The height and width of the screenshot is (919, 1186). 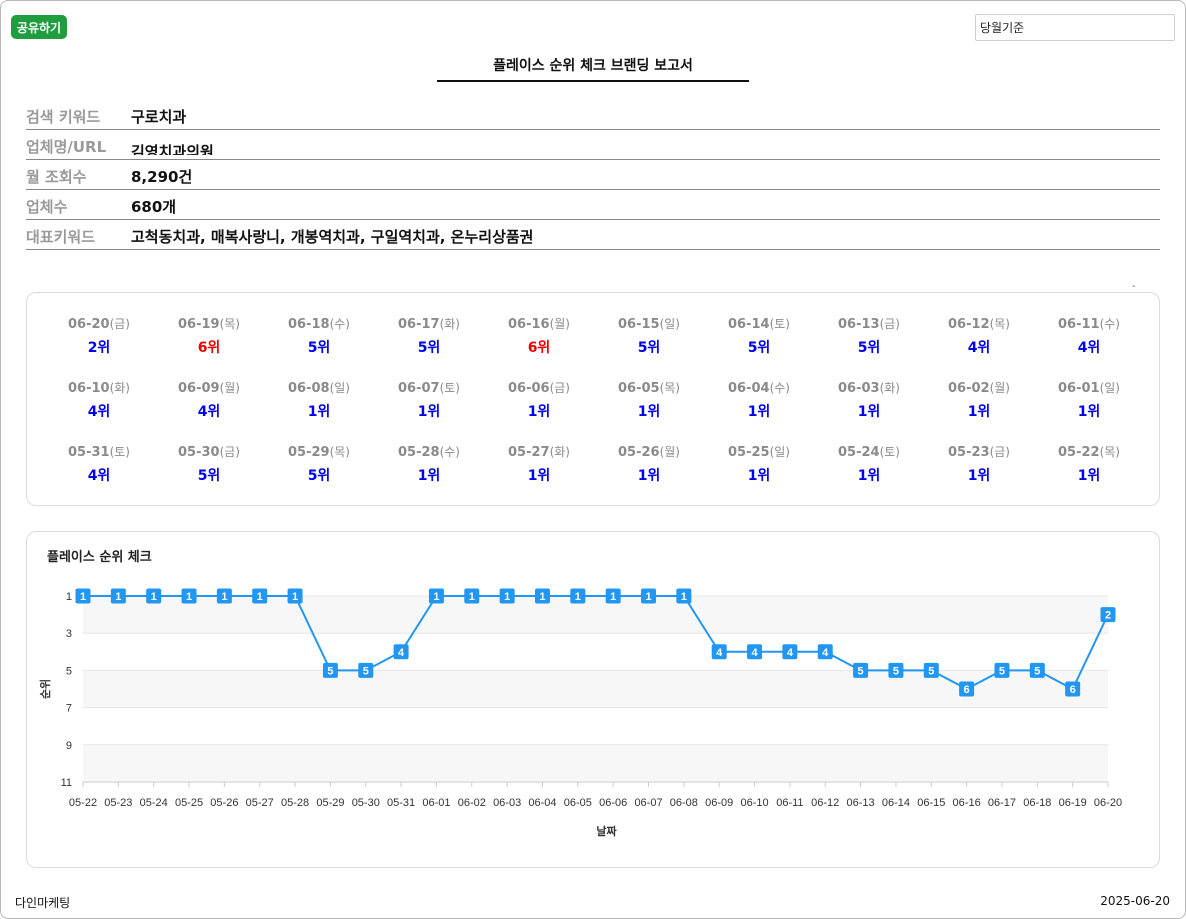 I want to click on info-value: 김영치과의원, so click(x=172, y=149).